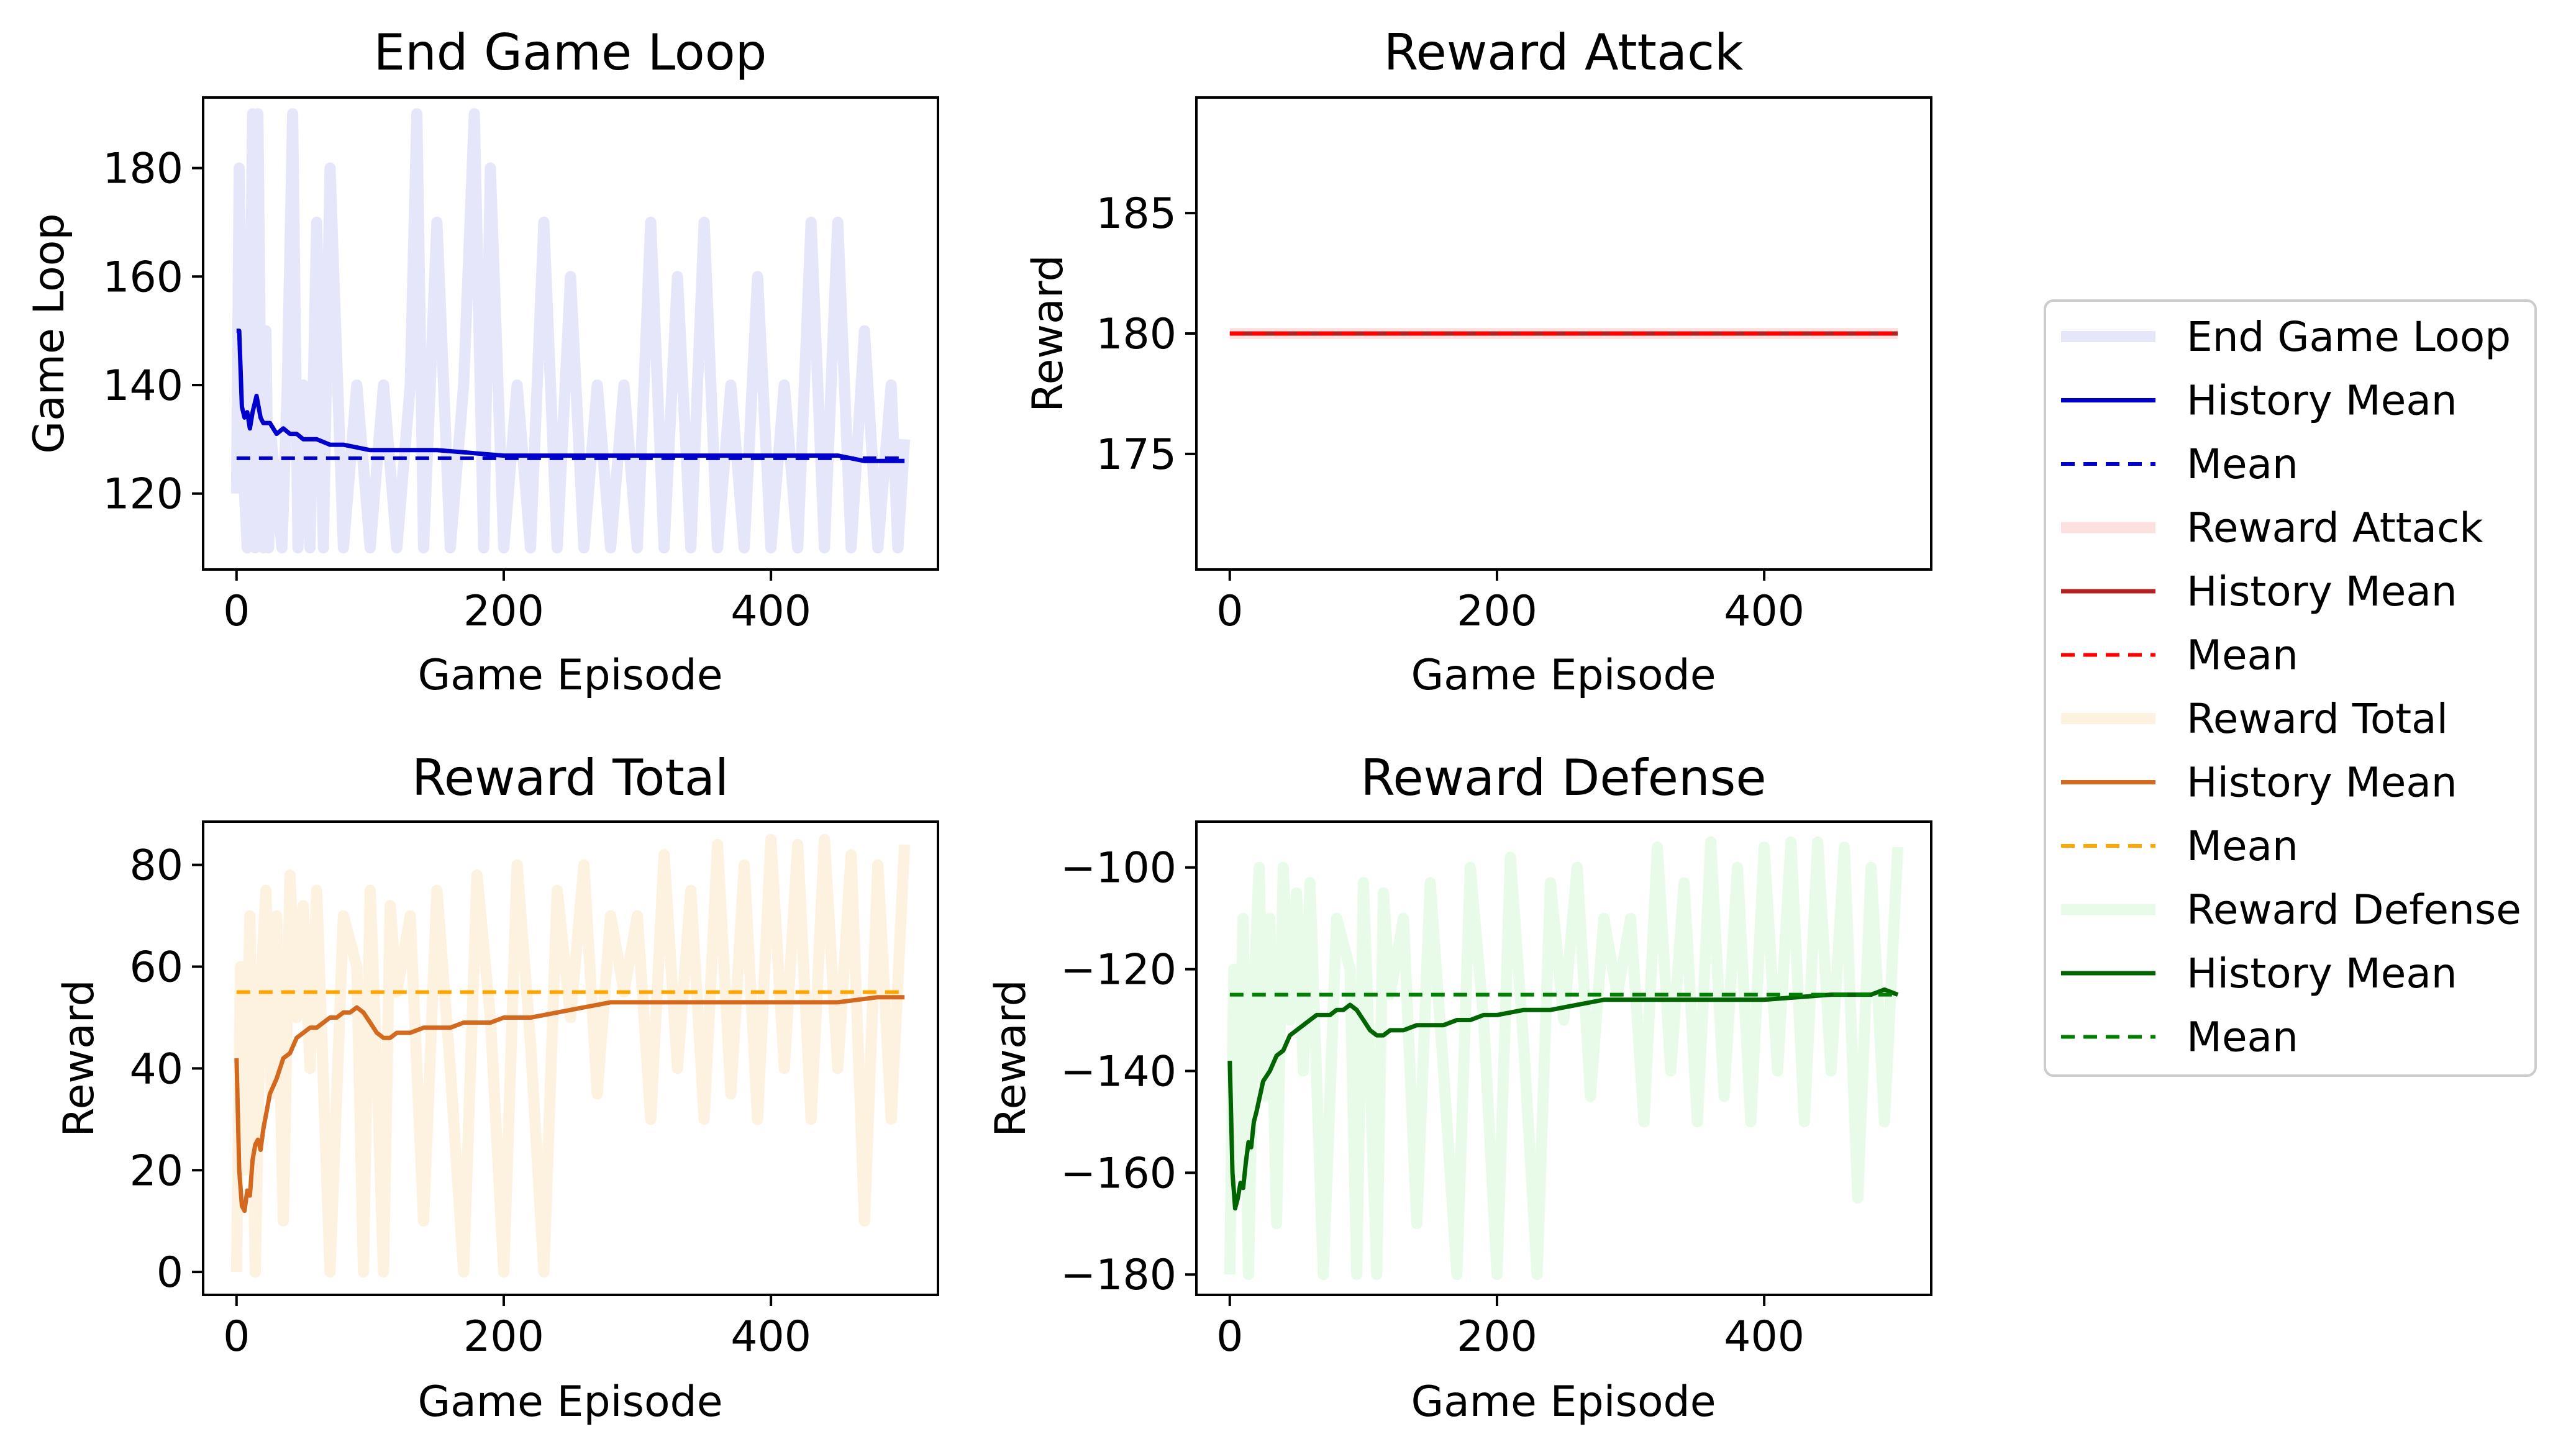 The width and height of the screenshot is (2576, 1452). I want to click on y-tick-label: −140, so click(1118, 1071).